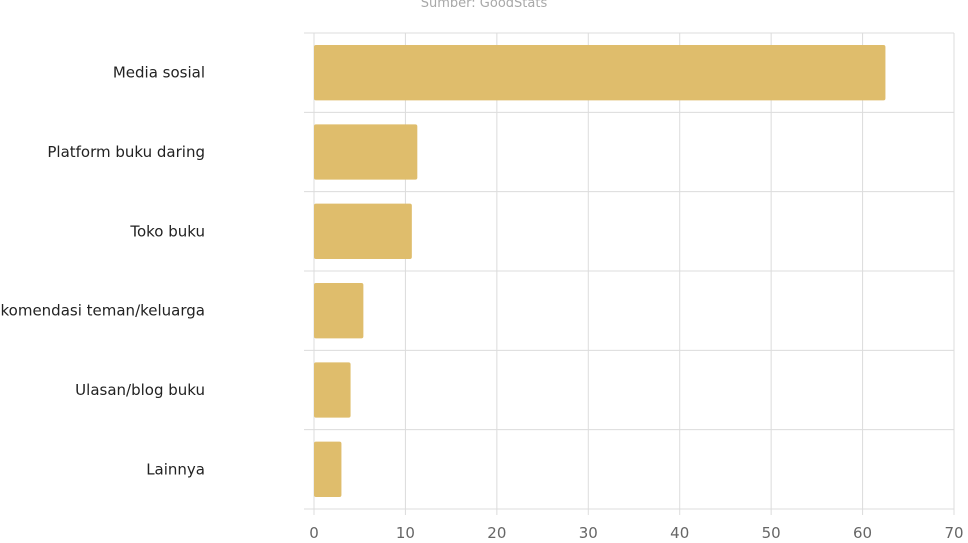 The height and width of the screenshot is (543, 968). What do you see at coordinates (496, 533) in the screenshot?
I see `x-tick-label: 20` at bounding box center [496, 533].